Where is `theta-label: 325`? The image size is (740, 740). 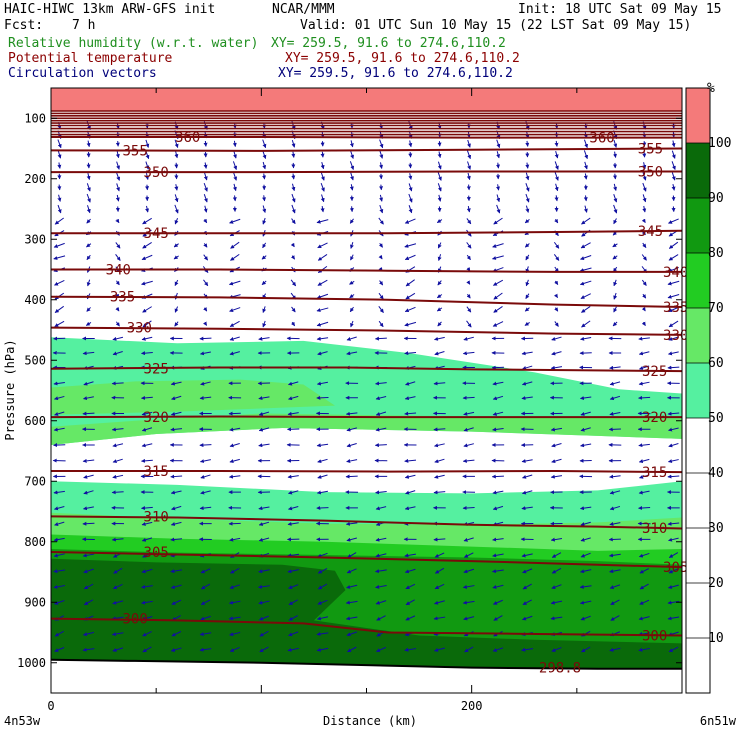
theta-label: 325 is located at coordinates (156, 370).